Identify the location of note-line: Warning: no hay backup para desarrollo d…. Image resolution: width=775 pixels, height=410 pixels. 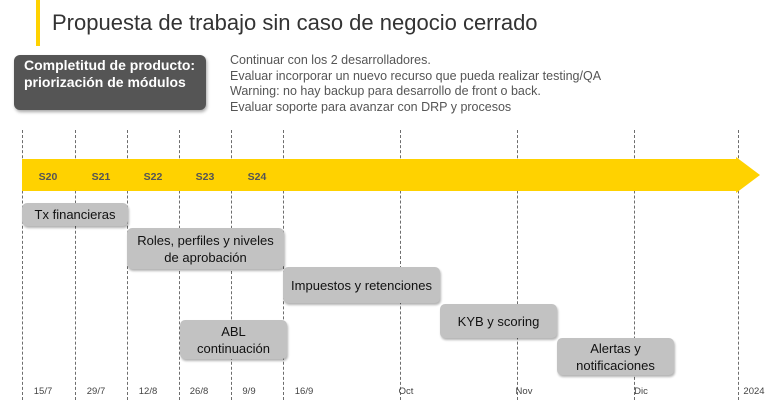
(385, 91).